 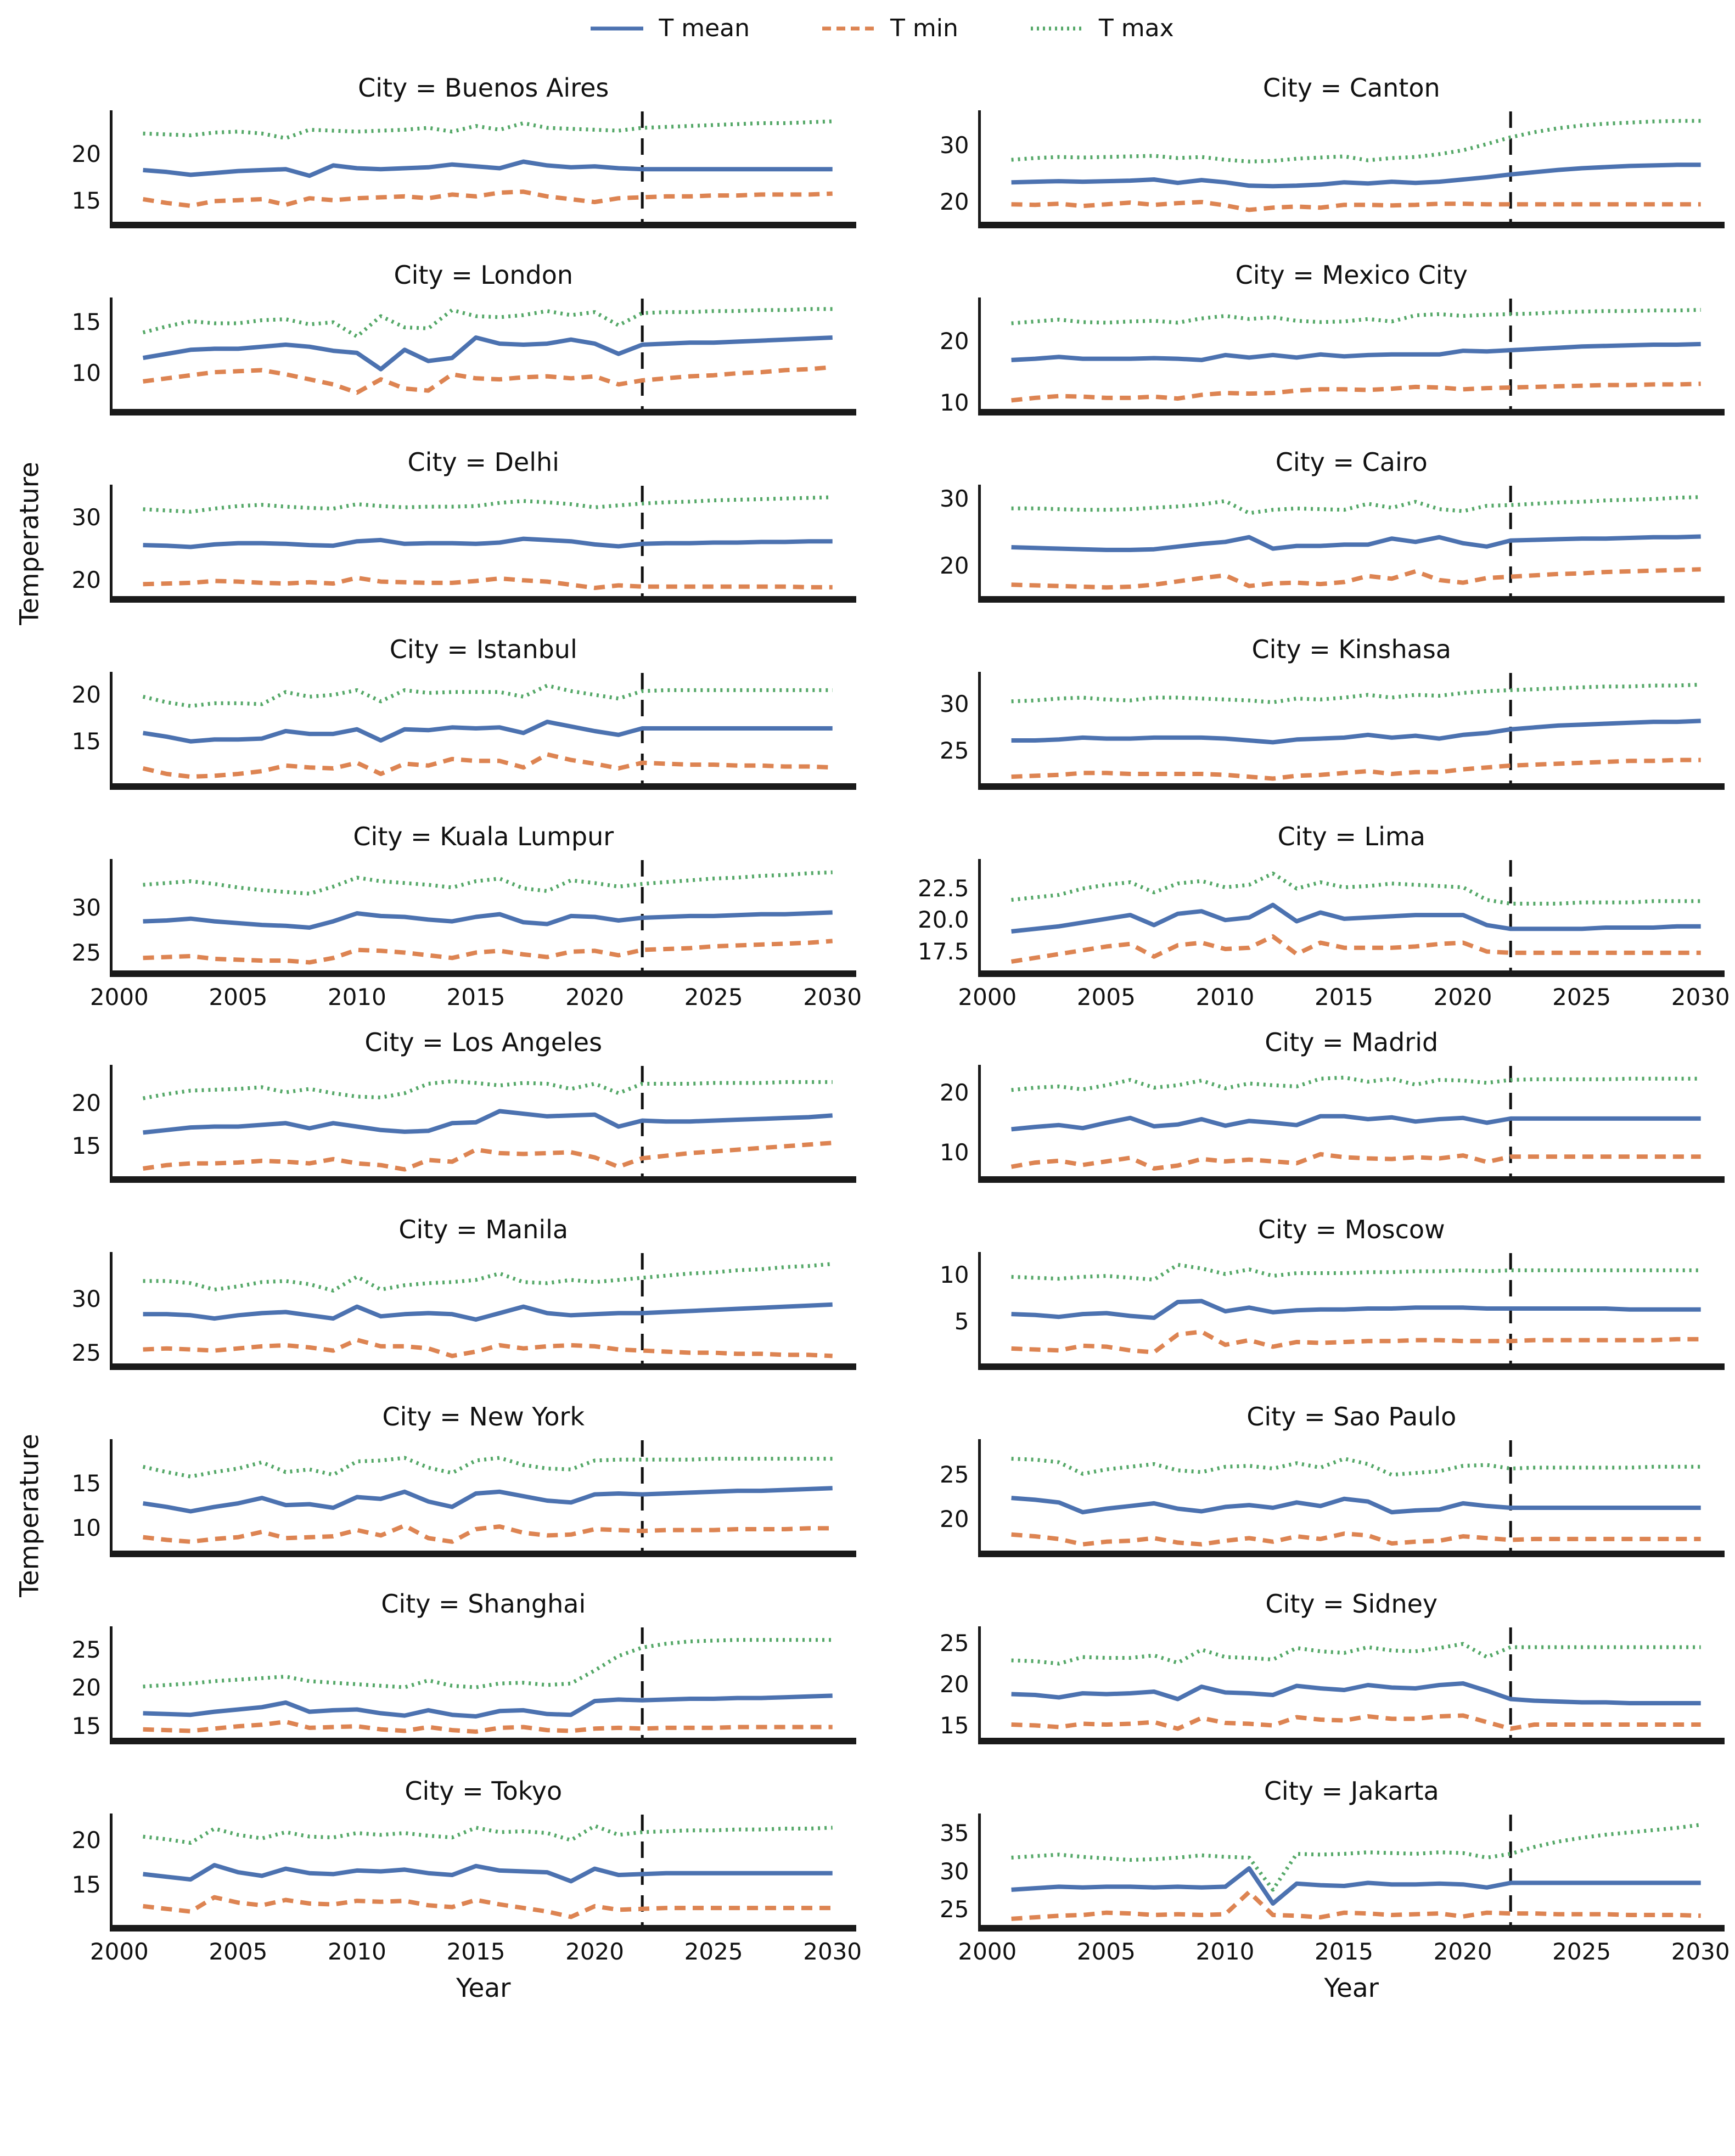 I want to click on facet-buenos-aires: City = Buenos Aires 15 20, so click(x=447, y=150).